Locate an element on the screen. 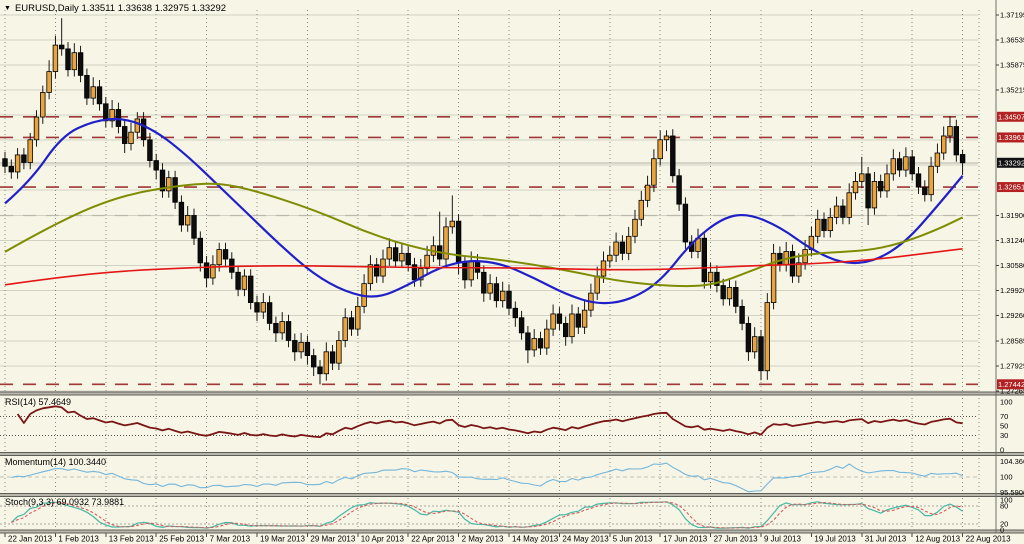 The image size is (1024, 544). axis-label: 1.28585 is located at coordinates (1012, 341).